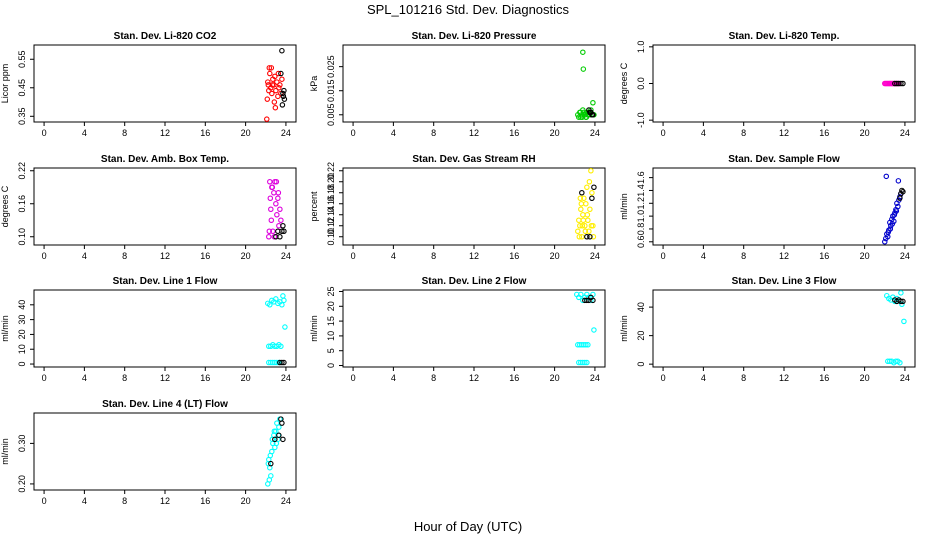 This screenshot has width=936, height=540. Describe the element at coordinates (22, 444) in the screenshot. I see `y-tick-label: 0.30` at that location.